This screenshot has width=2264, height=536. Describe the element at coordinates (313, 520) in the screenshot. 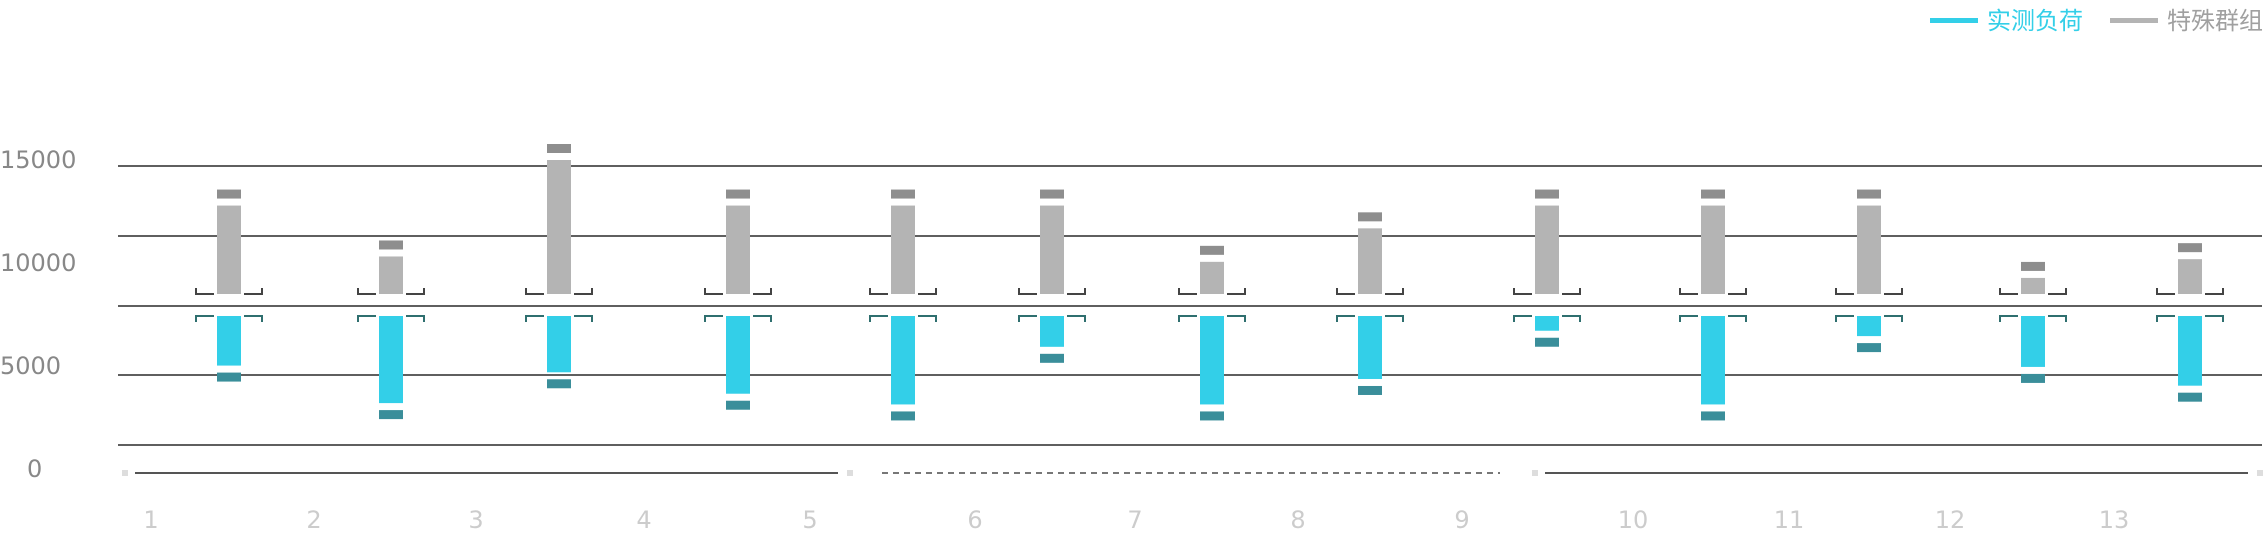

I see `x-tick-label: 2` at that location.